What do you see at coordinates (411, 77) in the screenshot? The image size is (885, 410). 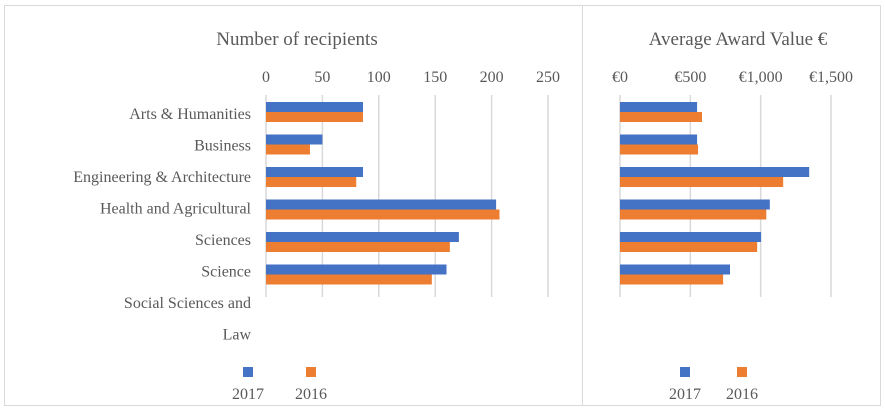 I see `left-tick-labels: 0 50 100 150 200 250` at bounding box center [411, 77].